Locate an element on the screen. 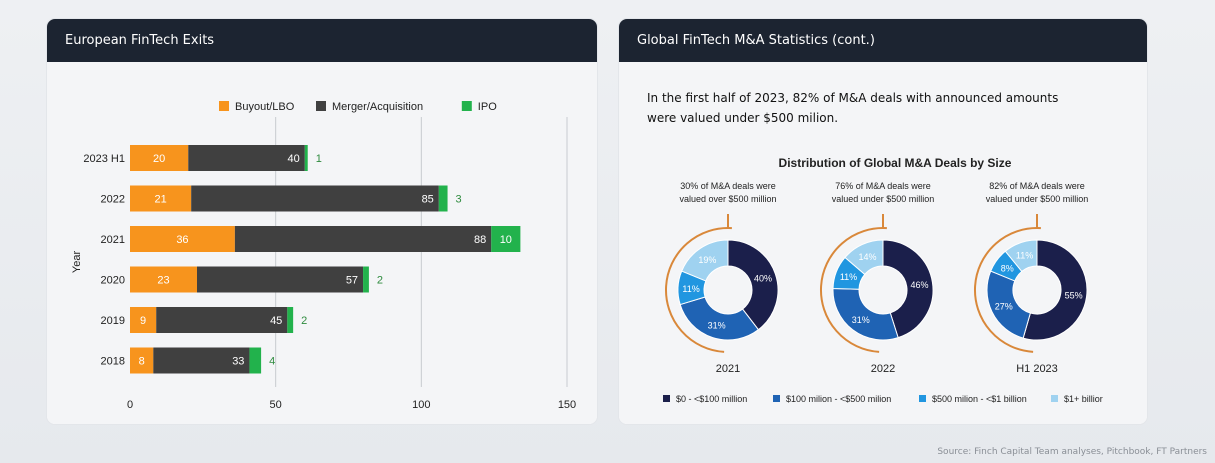 The image size is (1215, 463). panel-title-european-fintech-exits: European FinTech Exits is located at coordinates (322, 40).